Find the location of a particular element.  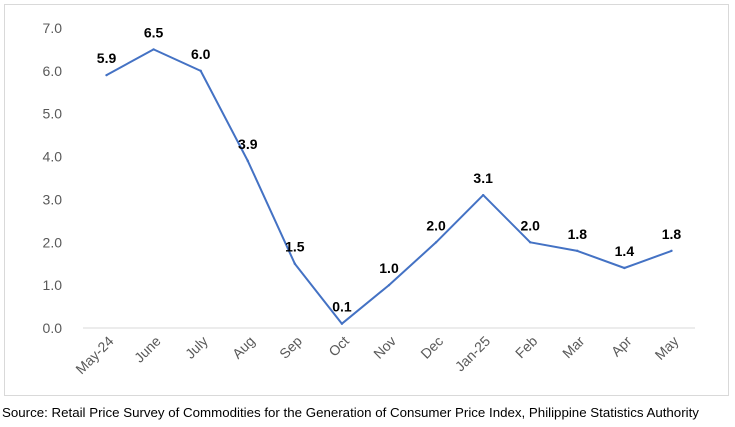

x-tick-label: Sep is located at coordinates (290, 347).